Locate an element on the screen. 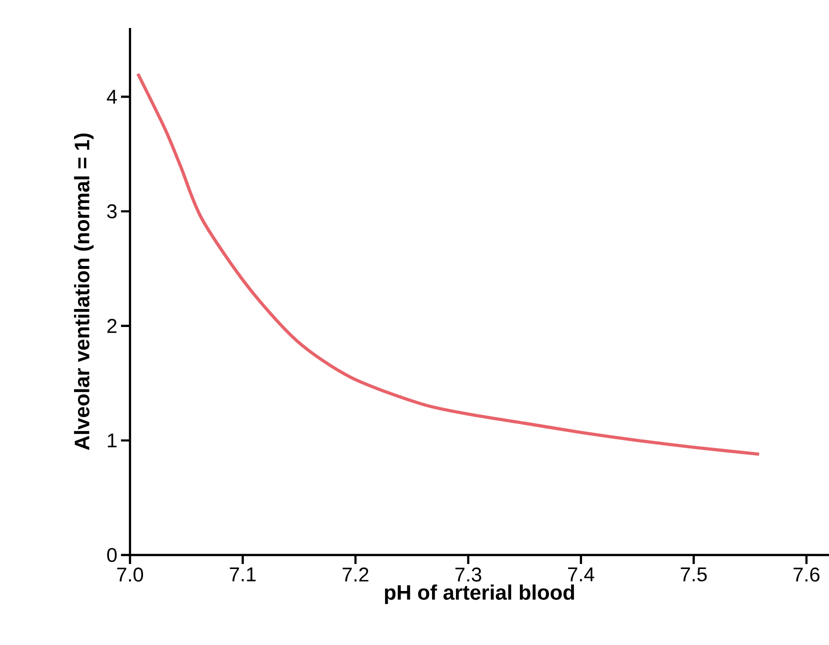 This screenshot has height=645, width=829. y-axis-title: Alveolar ventilation (normal = 1) is located at coordinates (84, 292).